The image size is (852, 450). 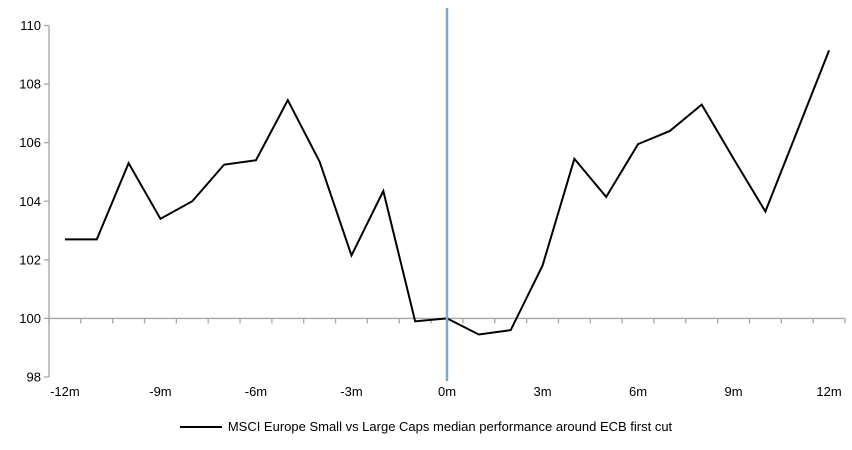 I want to click on y-axis-tick-label: 110, so click(x=30, y=25).